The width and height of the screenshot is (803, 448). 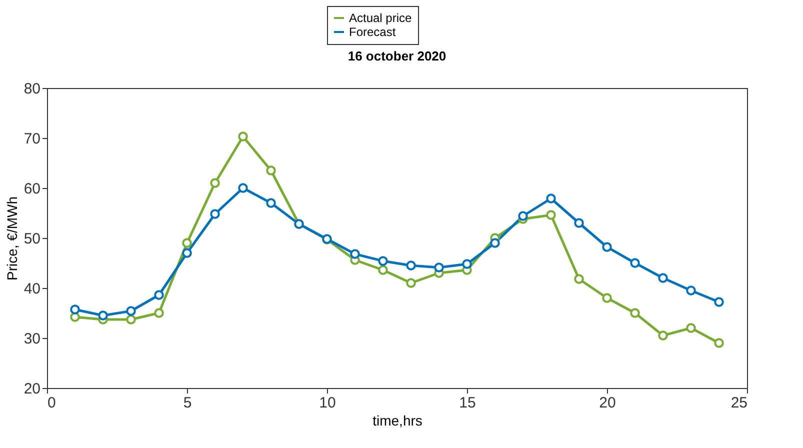 What do you see at coordinates (467, 403) in the screenshot?
I see `x-tick-label: 15` at bounding box center [467, 403].